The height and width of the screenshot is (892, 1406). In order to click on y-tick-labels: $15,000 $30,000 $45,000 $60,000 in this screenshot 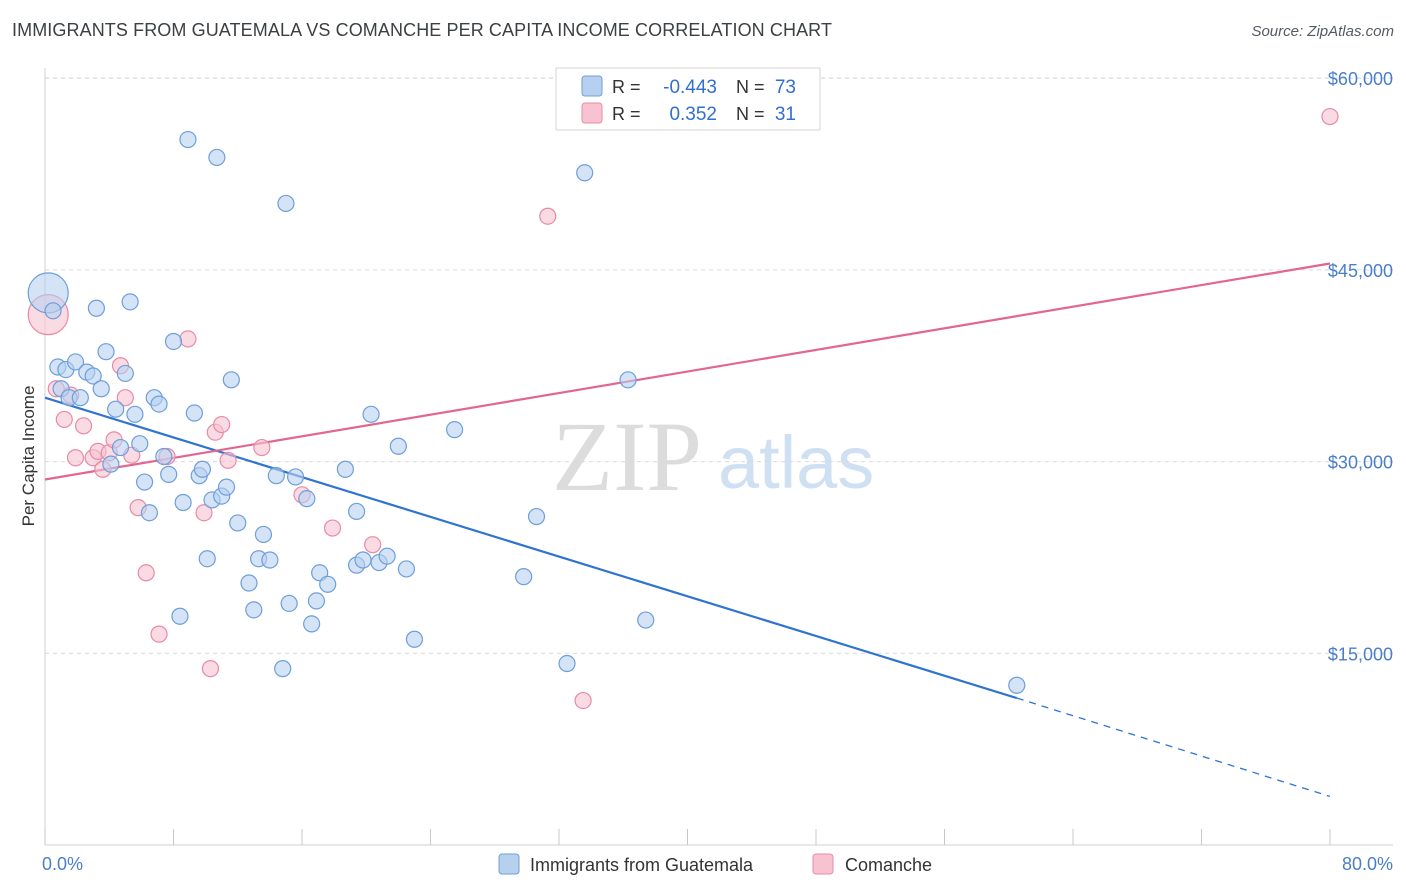, I will do `click(1360, 366)`.